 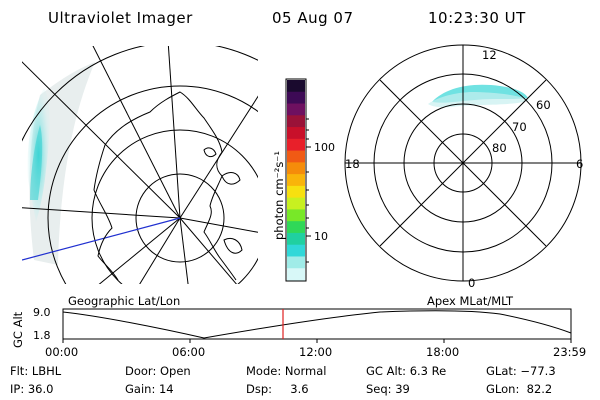 I want to click on terminator-line, so click(x=101, y=239).